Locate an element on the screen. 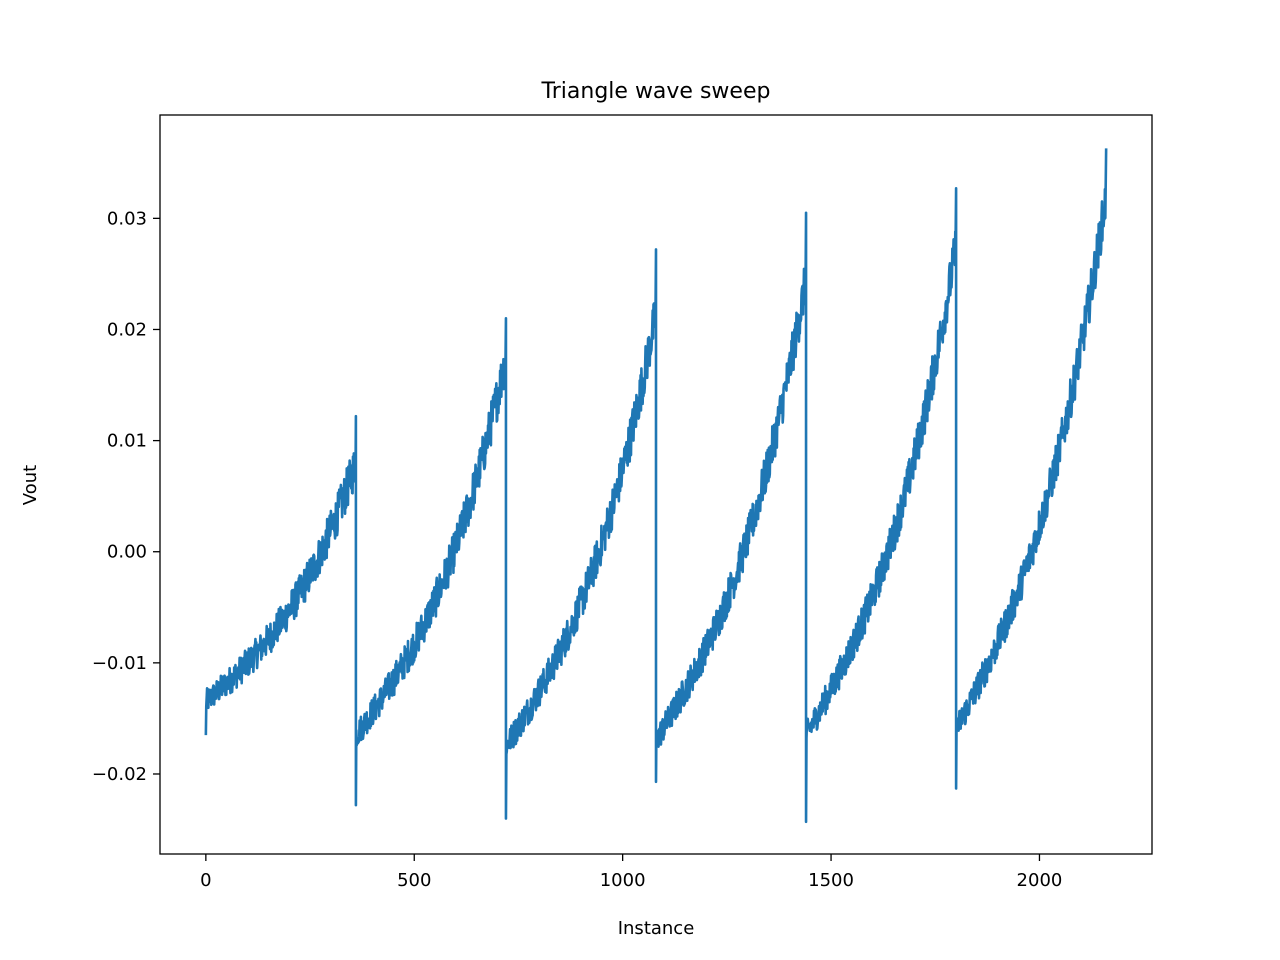  y-axis-label: Vout is located at coordinates (30, 485).